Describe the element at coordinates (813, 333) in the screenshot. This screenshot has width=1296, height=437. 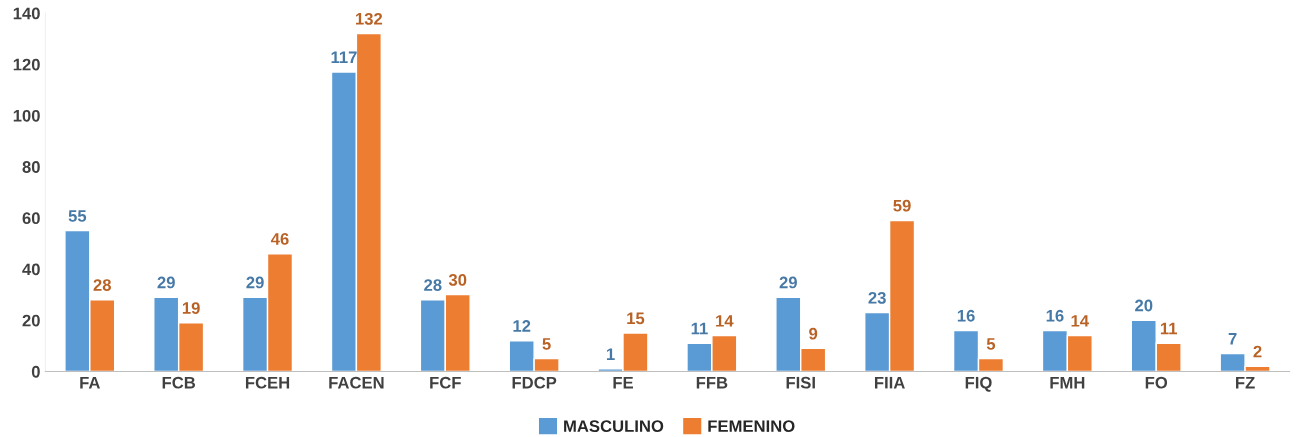
I see `data-label: 9` at that location.